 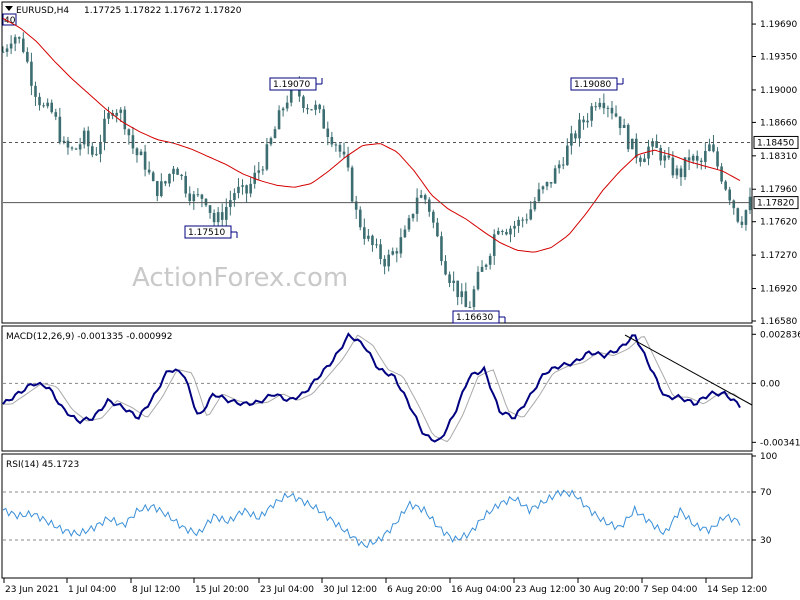 What do you see at coordinates (89, 337) in the screenshot?
I see `macd-title: MACD(12,26,9) -0.001335 -0.000992` at bounding box center [89, 337].